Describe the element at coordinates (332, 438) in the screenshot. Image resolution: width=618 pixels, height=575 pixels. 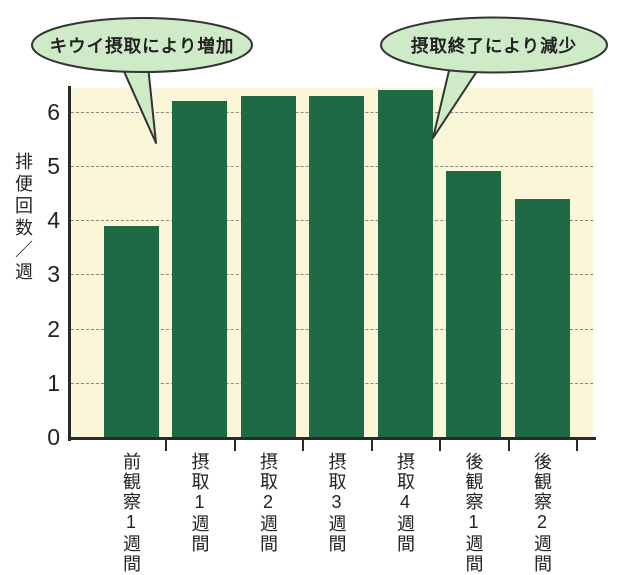
I see `x-axis-line` at that location.